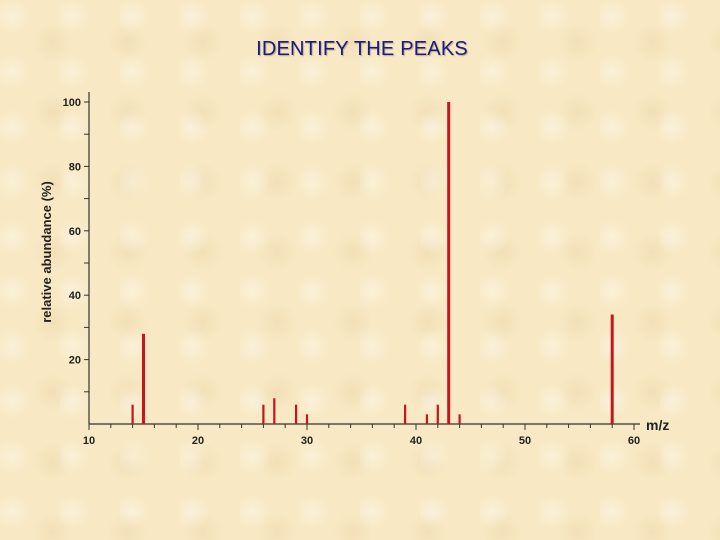  I want to click on x-tick-label: 30, so click(307, 441).